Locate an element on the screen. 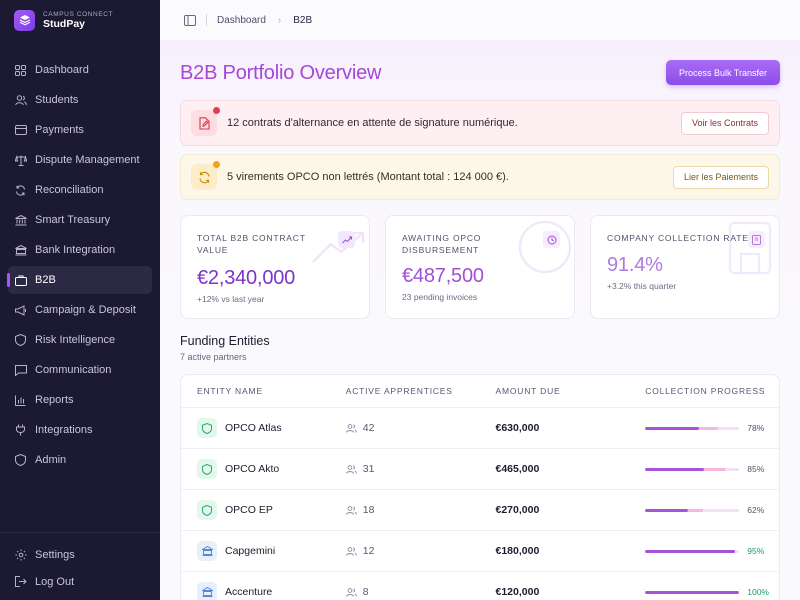 The width and height of the screenshot is (800, 600). stack-logo-icon is located at coordinates (24, 20).